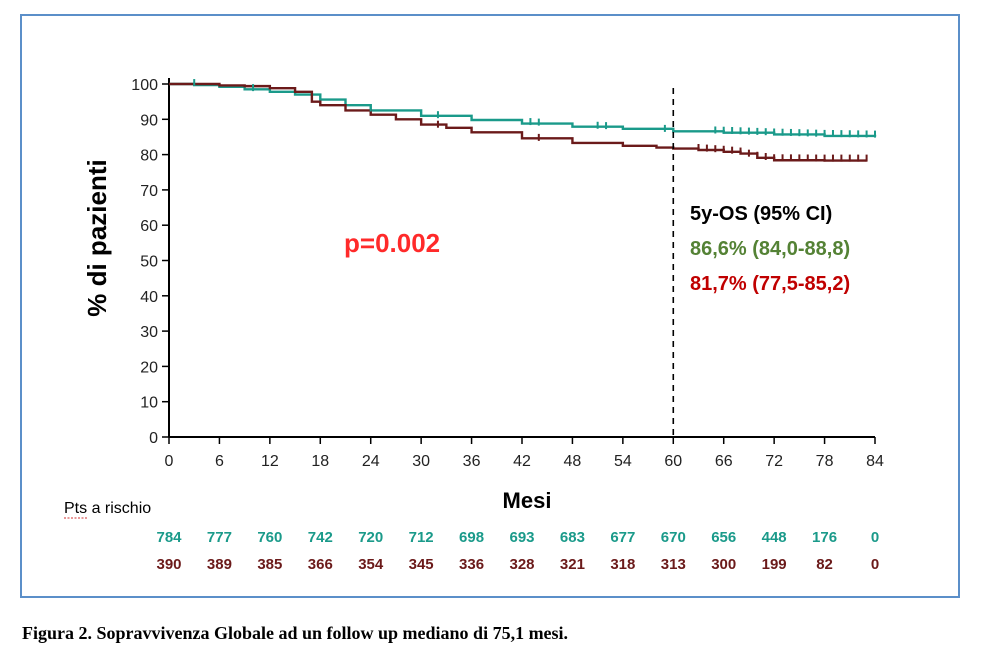 This screenshot has width=995, height=657. Describe the element at coordinates (320, 564) in the screenshot. I see `risk-count: 366` at that location.